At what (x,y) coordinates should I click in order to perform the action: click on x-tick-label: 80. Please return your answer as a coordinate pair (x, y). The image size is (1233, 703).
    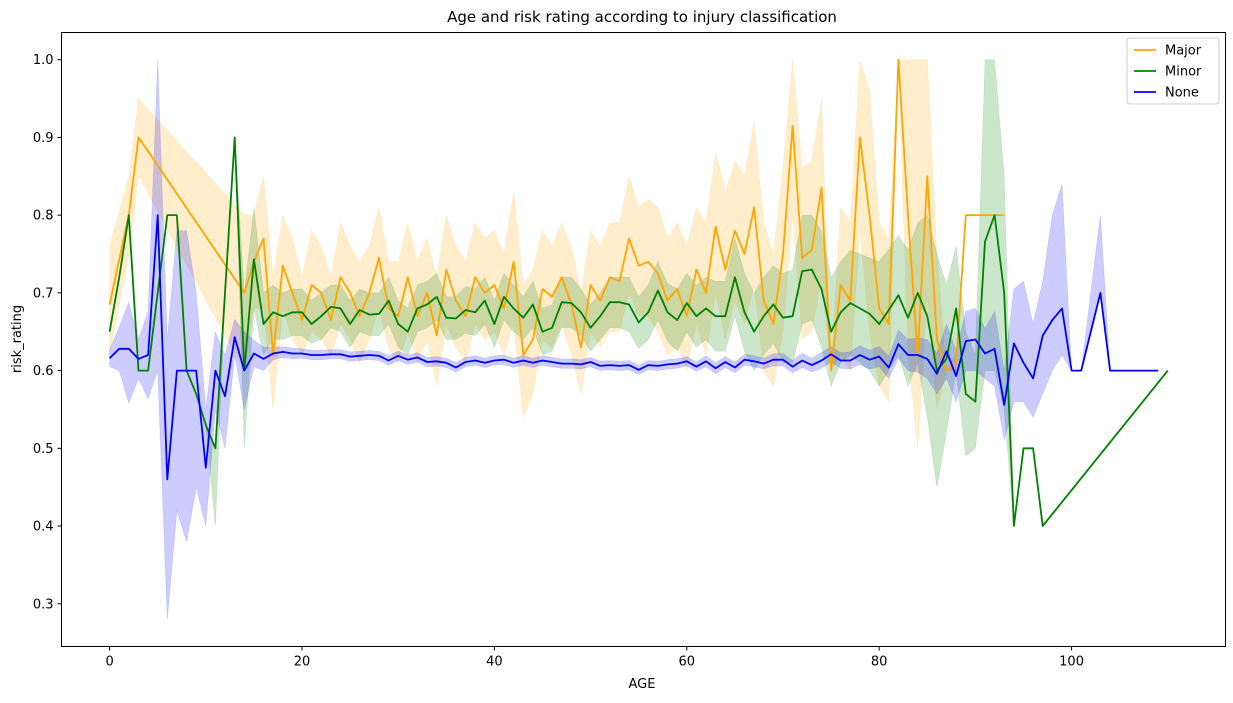
    Looking at the image, I should click on (879, 662).